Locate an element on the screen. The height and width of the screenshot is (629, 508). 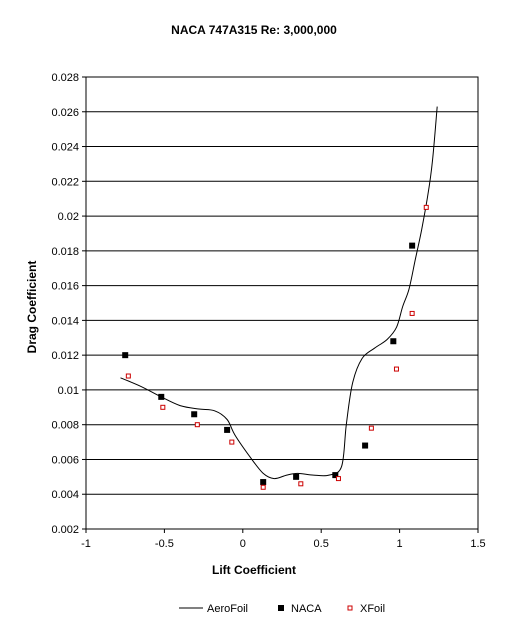
x-tick-label: -0.5 is located at coordinates (164, 544).